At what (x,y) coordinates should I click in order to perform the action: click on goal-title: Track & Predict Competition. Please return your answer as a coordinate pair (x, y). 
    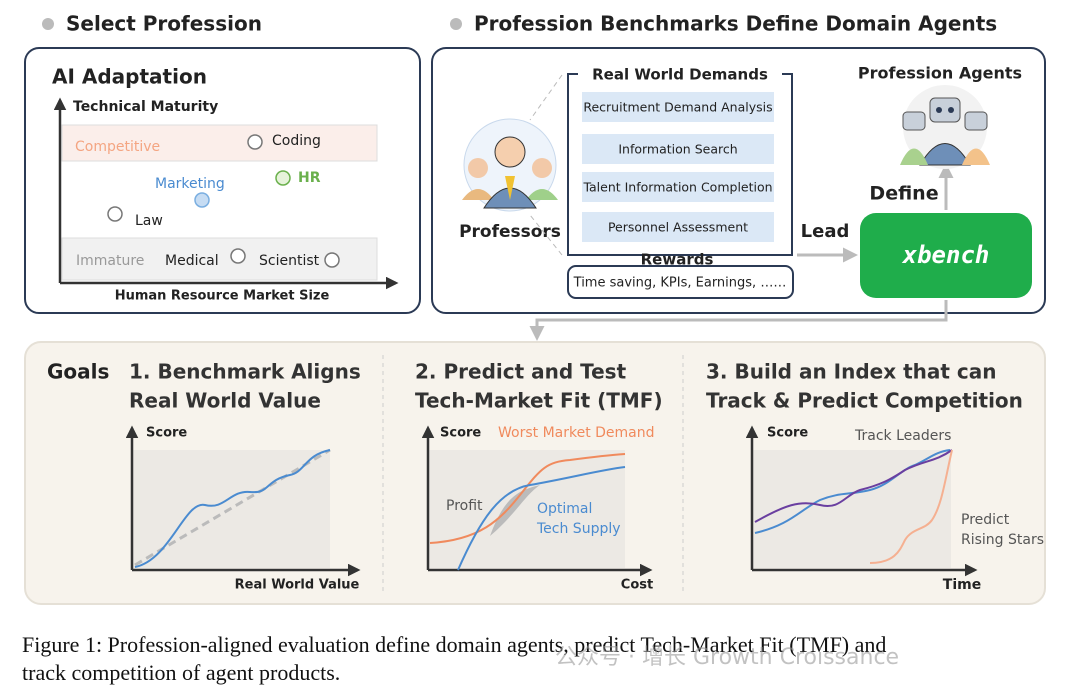
    Looking at the image, I should click on (864, 401).